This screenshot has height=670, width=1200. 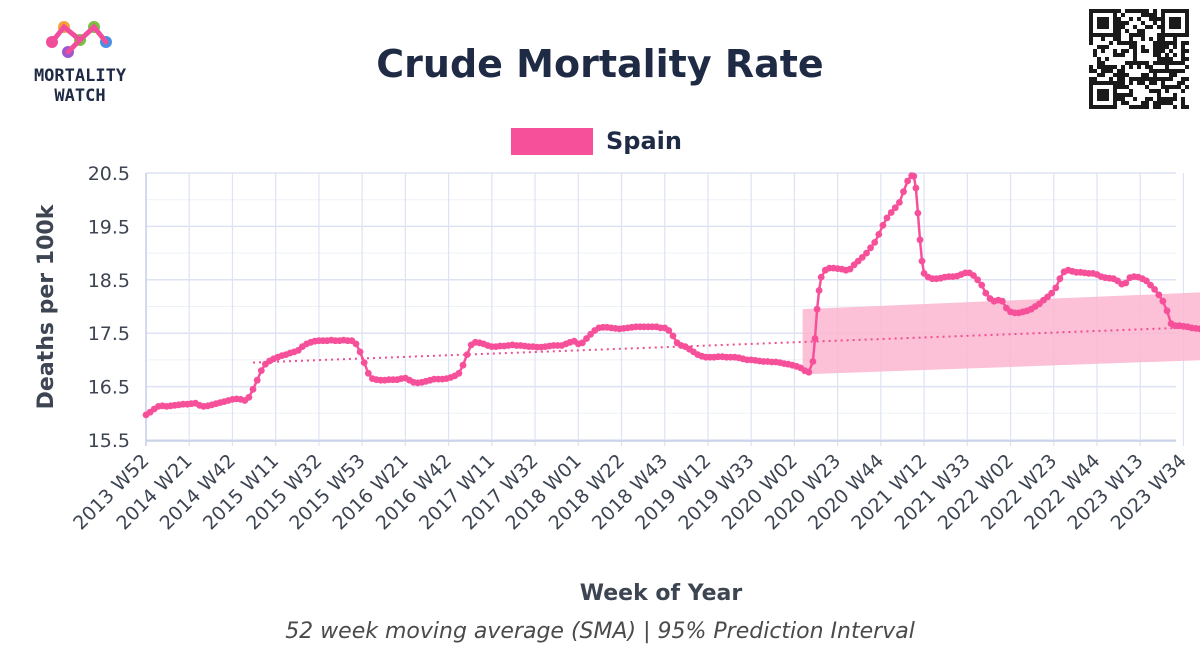 I want to click on y-tick-label: 15.5, so click(x=109, y=441).